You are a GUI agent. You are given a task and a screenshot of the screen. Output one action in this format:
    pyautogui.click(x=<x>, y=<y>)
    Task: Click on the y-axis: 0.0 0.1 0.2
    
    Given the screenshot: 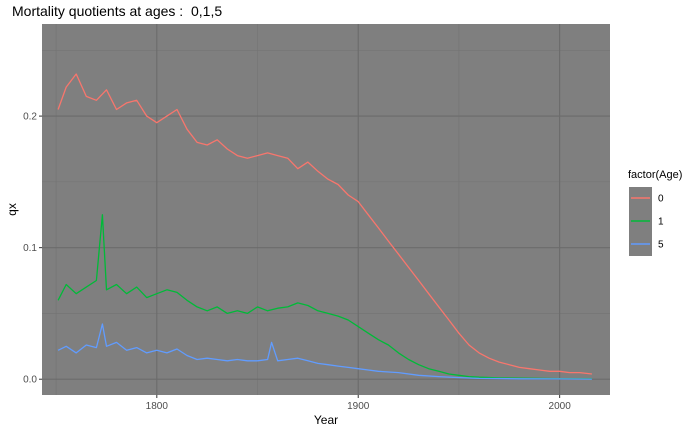 What is the action you would take?
    pyautogui.click(x=32, y=249)
    